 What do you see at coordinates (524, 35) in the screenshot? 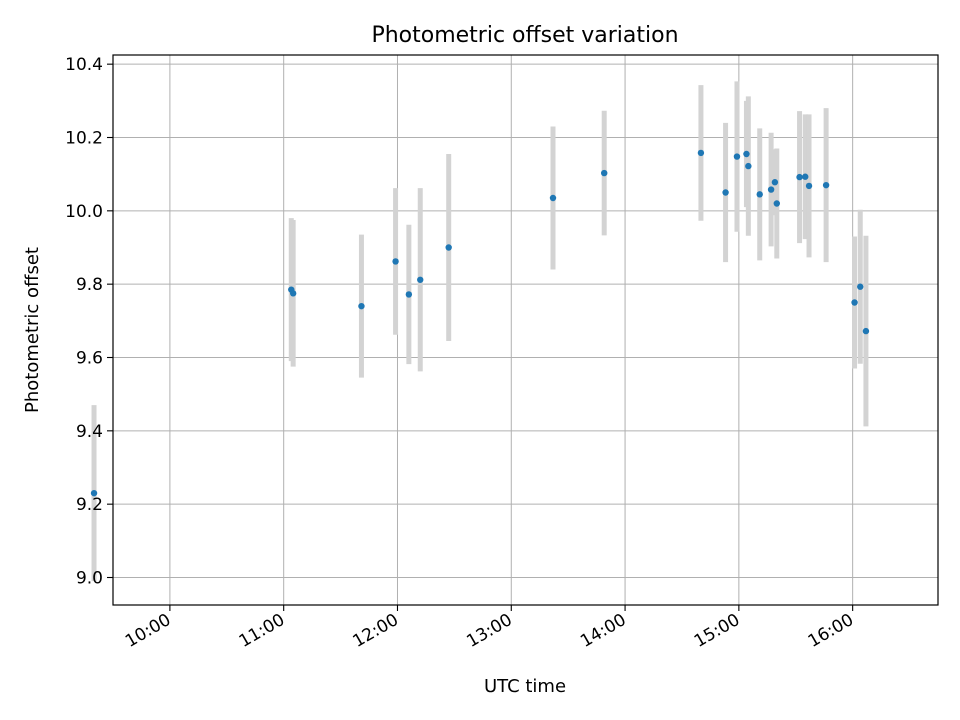
I see `chart-title: Photometric offset variation` at bounding box center [524, 35].